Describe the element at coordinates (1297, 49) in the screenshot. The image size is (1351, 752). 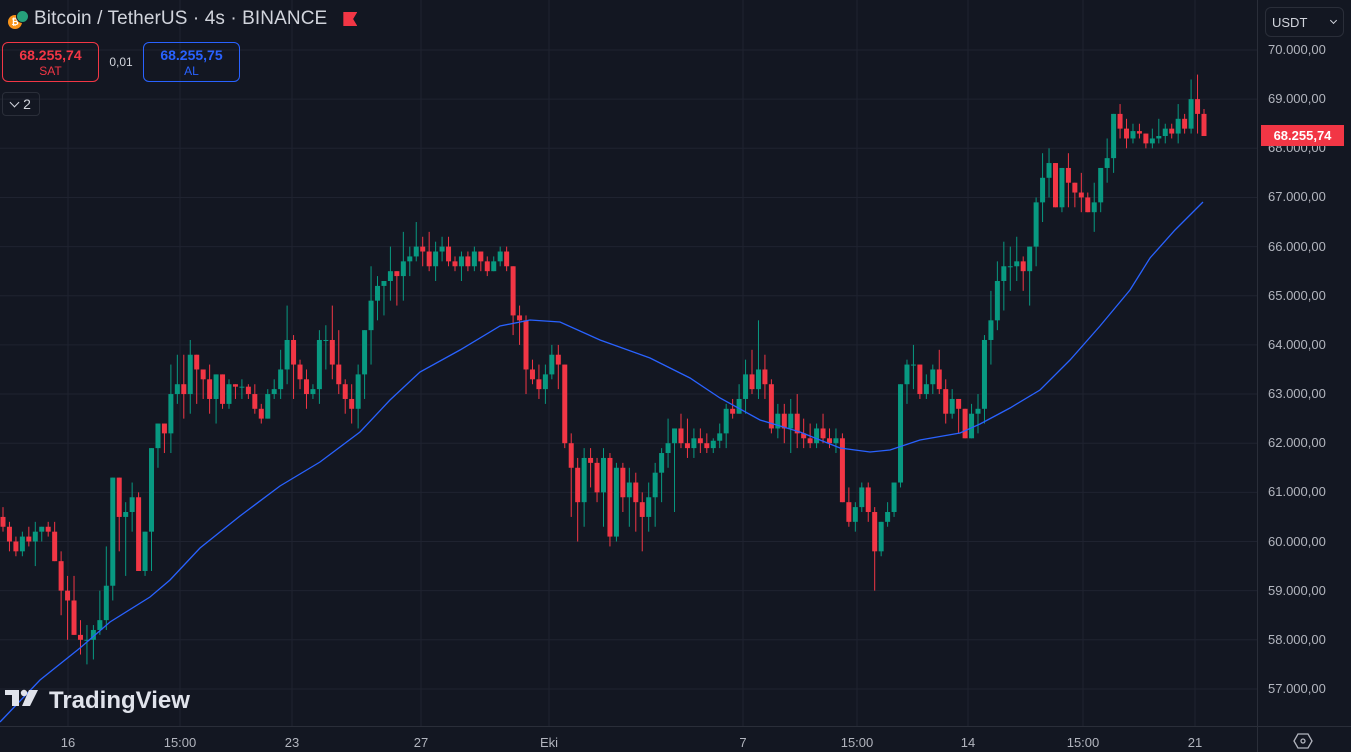
I see `price-axis-label: 70.000,00` at that location.